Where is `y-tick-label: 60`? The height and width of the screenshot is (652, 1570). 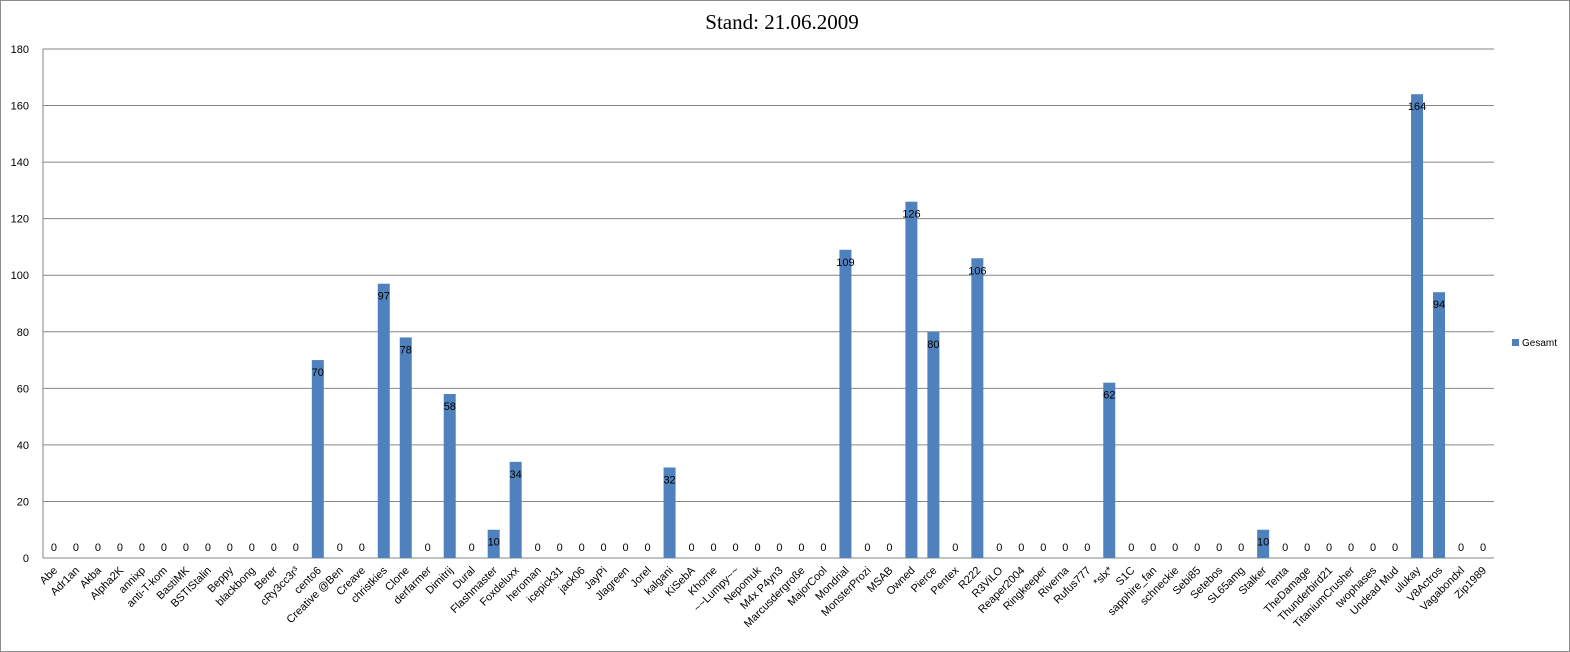 y-tick-label: 60 is located at coordinates (23, 389).